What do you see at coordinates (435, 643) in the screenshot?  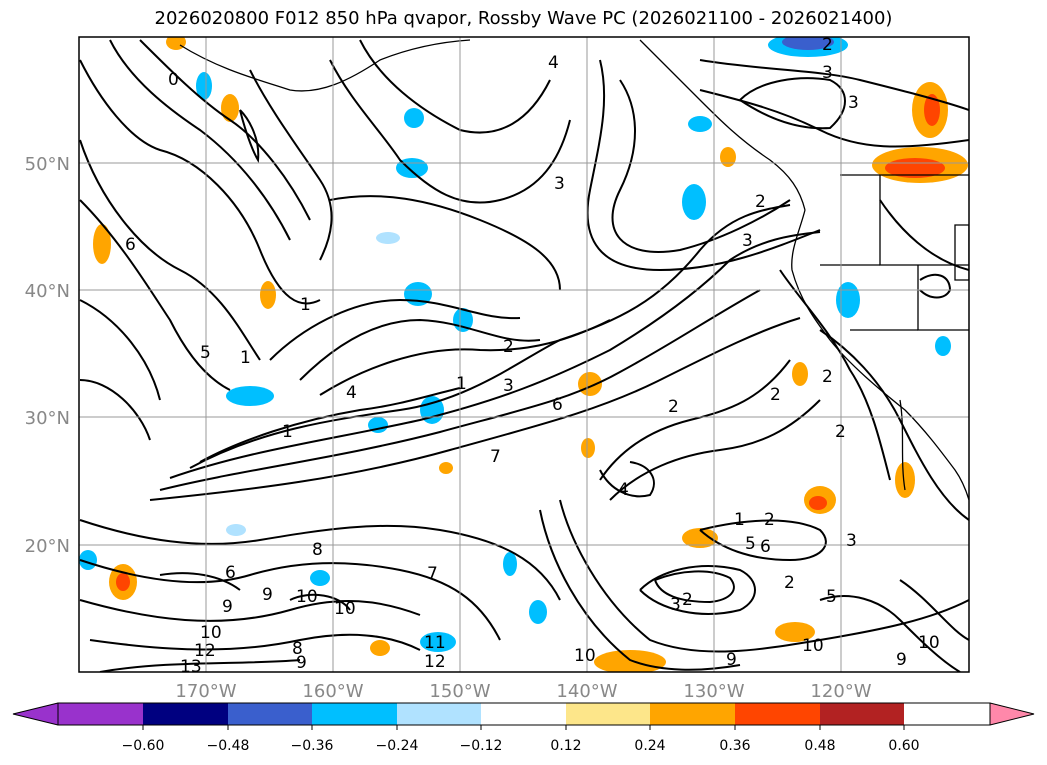 I see `contour-label-11: 11` at bounding box center [435, 643].